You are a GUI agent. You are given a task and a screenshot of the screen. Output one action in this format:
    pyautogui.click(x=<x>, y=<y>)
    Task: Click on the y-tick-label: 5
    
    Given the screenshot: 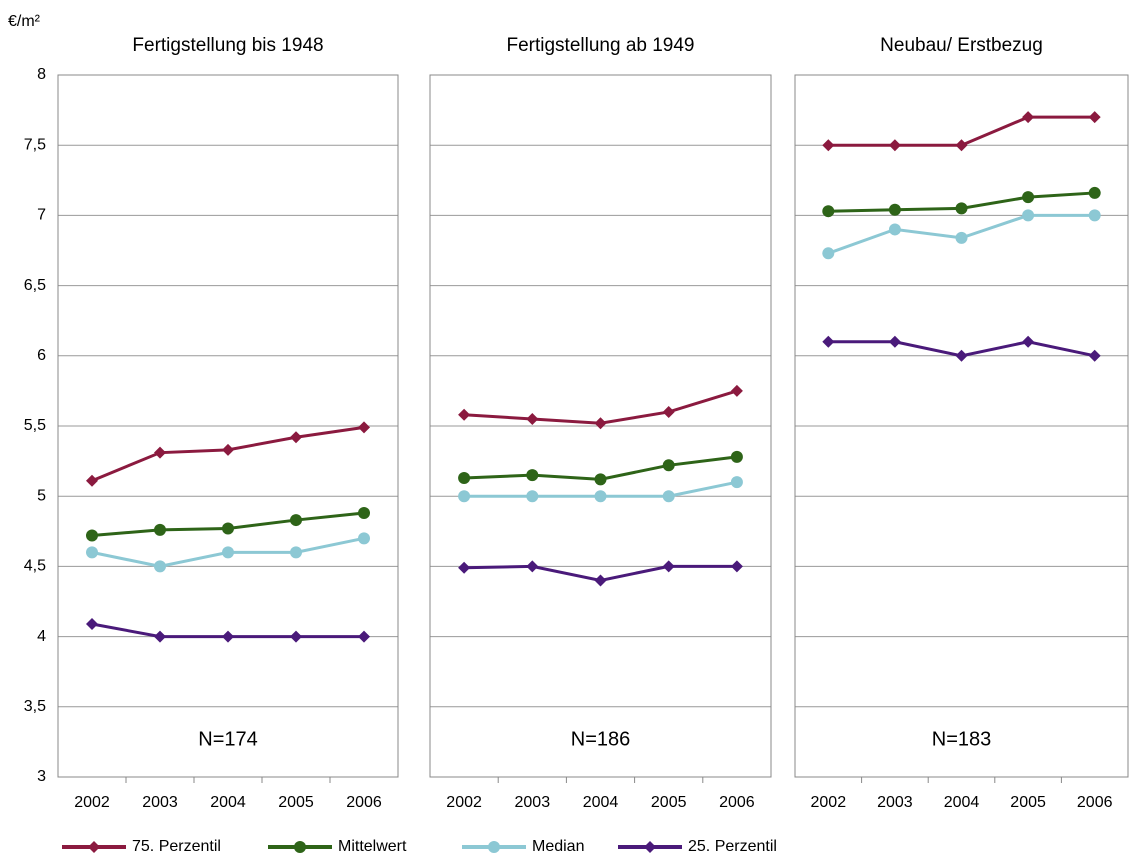 What is the action you would take?
    pyautogui.click(x=41, y=495)
    